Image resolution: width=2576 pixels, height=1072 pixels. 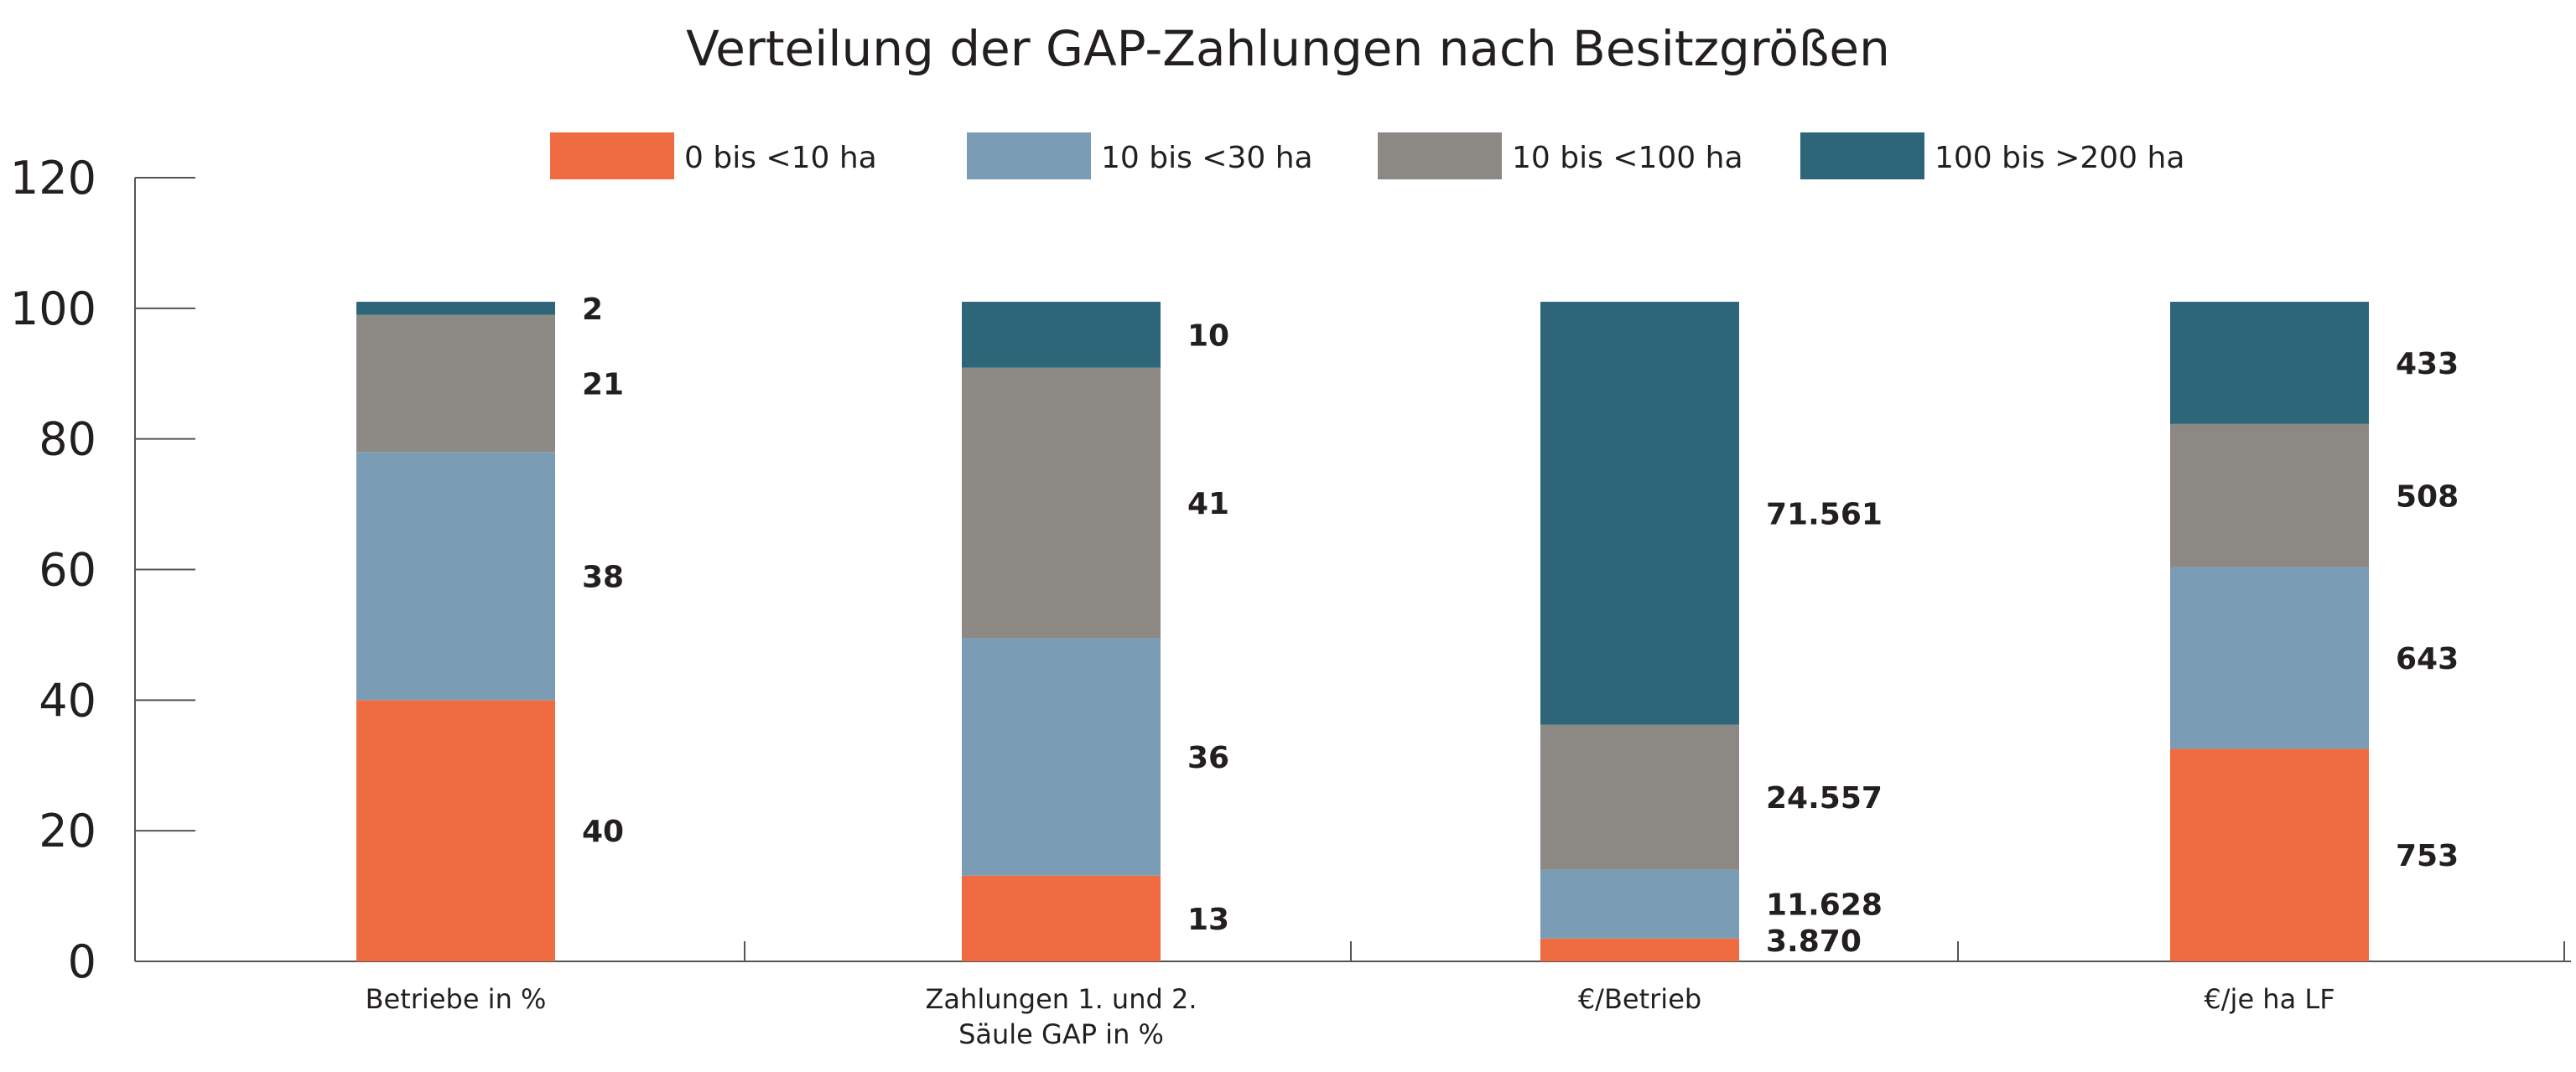 What do you see at coordinates (603, 832) in the screenshot?
I see `data-label: 40` at bounding box center [603, 832].